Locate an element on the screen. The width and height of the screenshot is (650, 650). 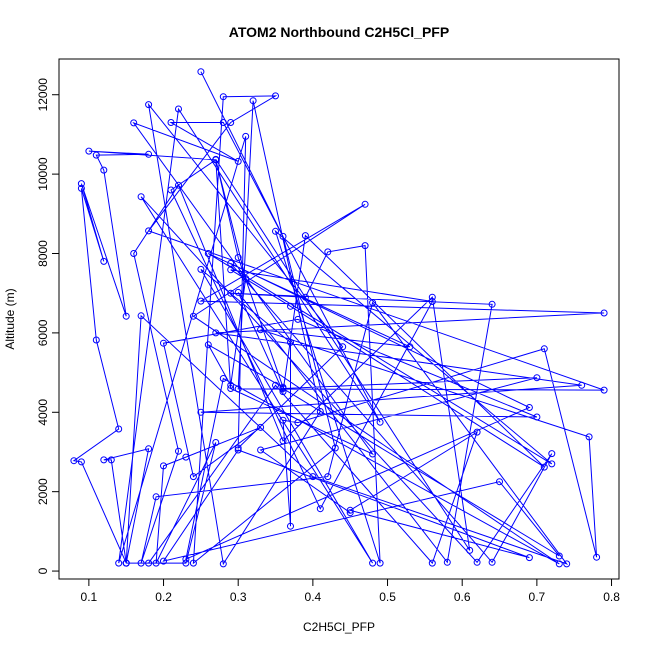
chart-title: ATOM2 Northbound C2H5Cl_PFP is located at coordinates (339, 32).